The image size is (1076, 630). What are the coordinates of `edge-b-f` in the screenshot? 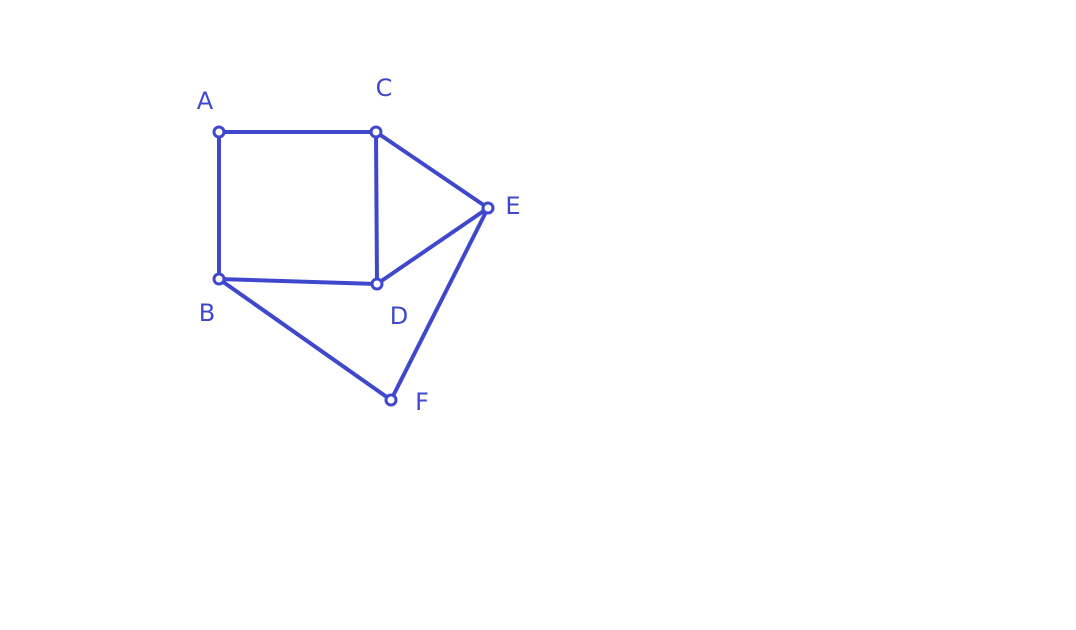 It's located at (305, 339).